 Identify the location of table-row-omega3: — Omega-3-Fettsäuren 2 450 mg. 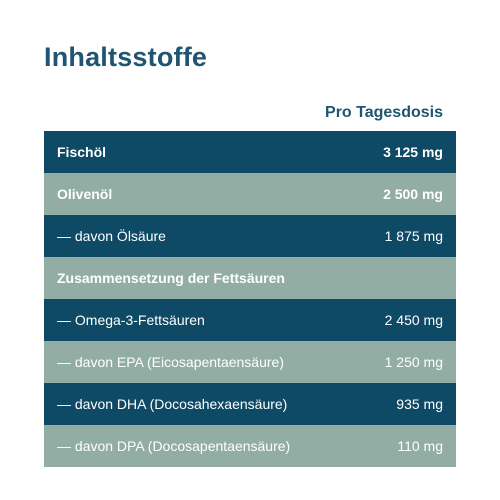
(250, 320).